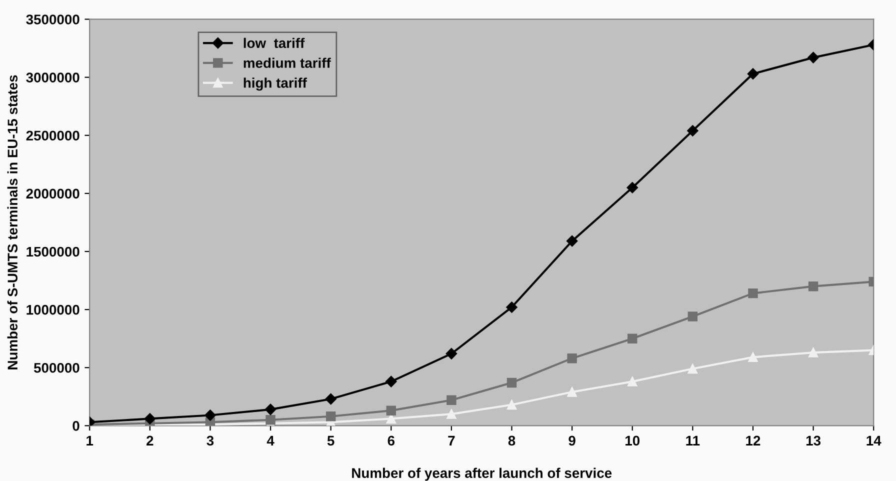 This screenshot has height=481, width=896. What do you see at coordinates (90, 441) in the screenshot?
I see `x-tick-label: 1` at bounding box center [90, 441].